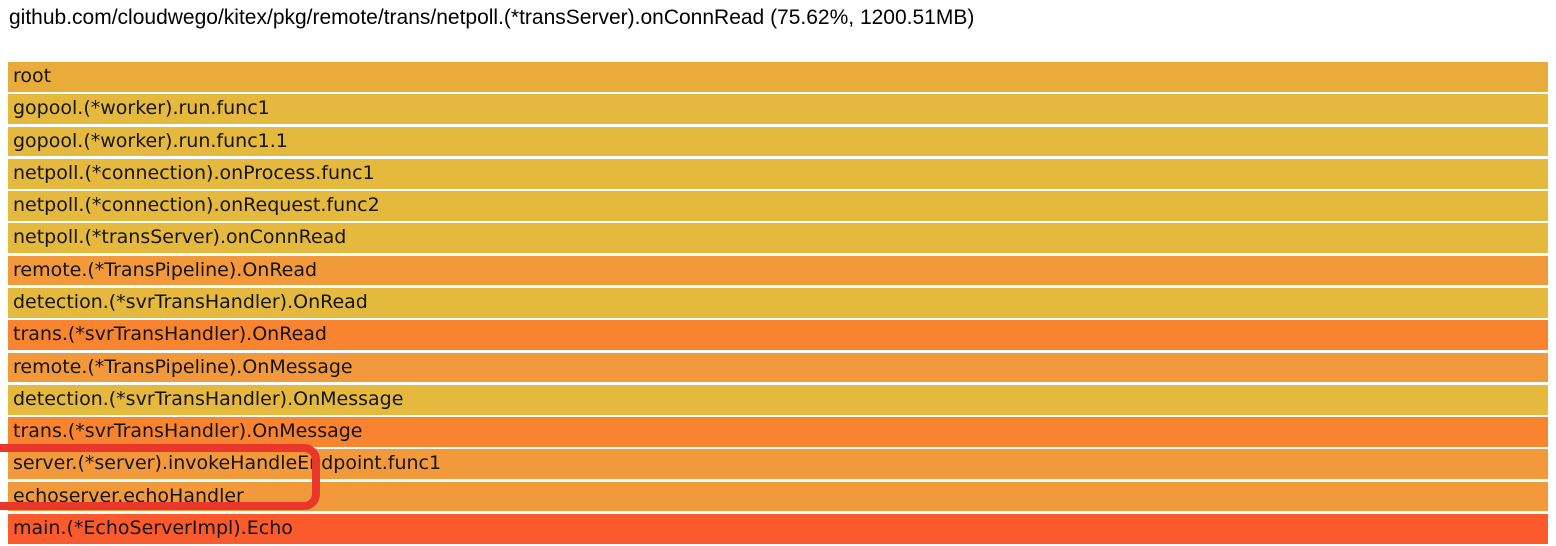 This screenshot has width=1556, height=546. I want to click on frame-label: gopool.(*worker).run.func1, so click(141, 108).